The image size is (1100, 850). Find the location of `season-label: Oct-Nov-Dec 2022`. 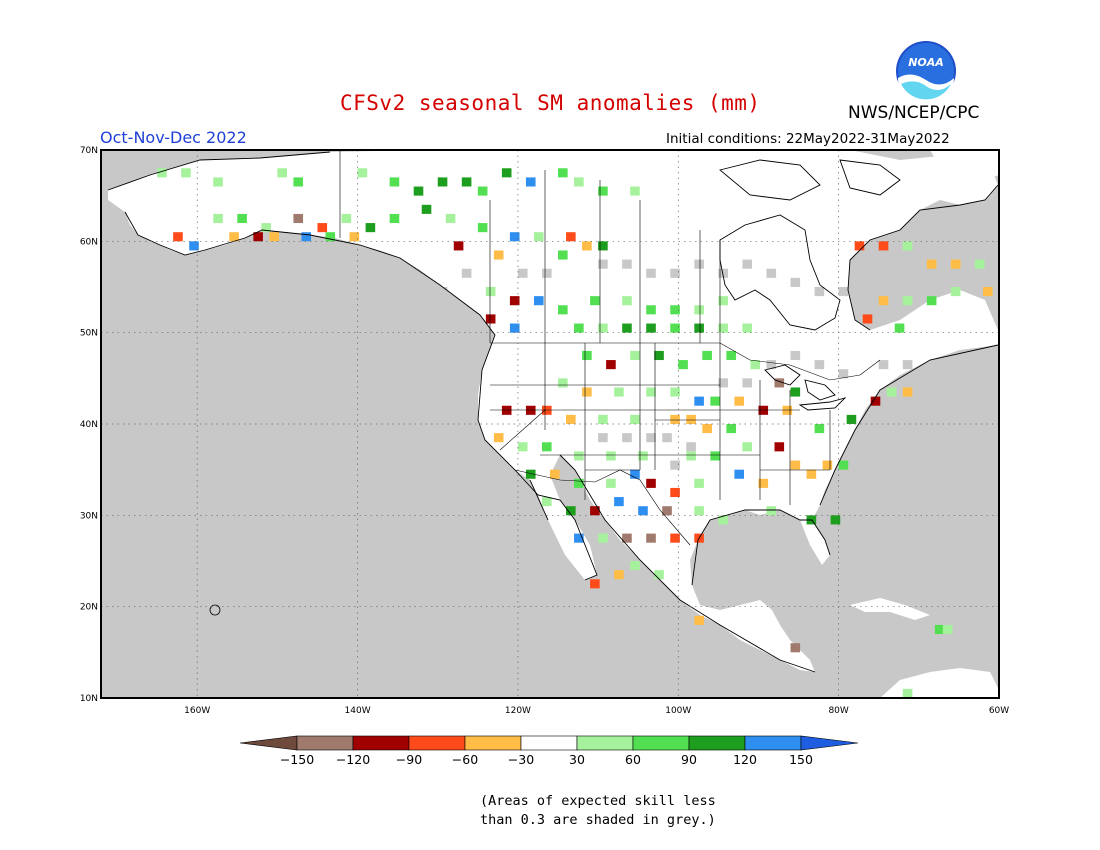

season-label: Oct-Nov-Dec 2022 is located at coordinates (173, 137).